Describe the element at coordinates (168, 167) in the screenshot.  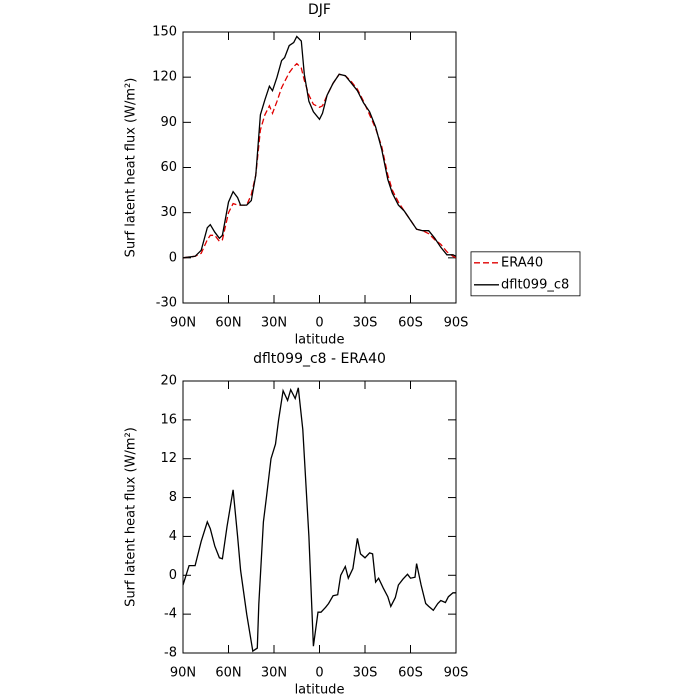
I see `y-tick-label: 60` at that location.